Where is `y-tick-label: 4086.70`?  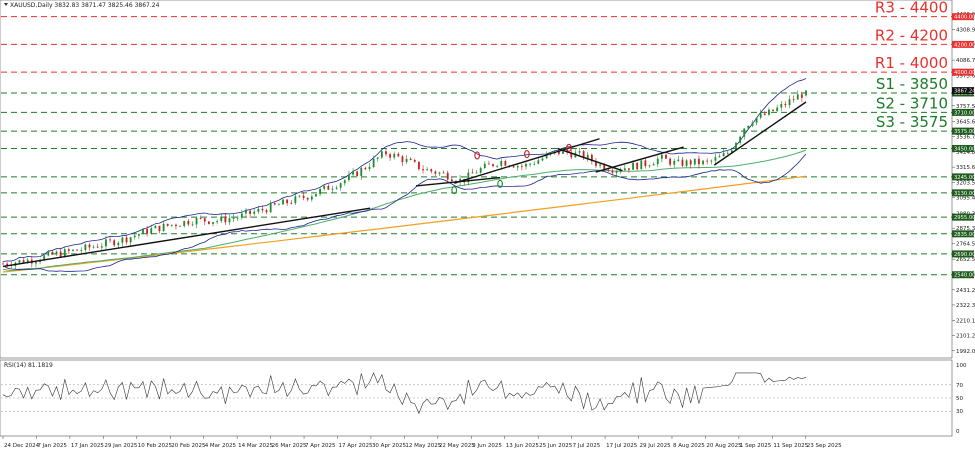 y-tick-label: 4086.70 is located at coordinates (965, 61).